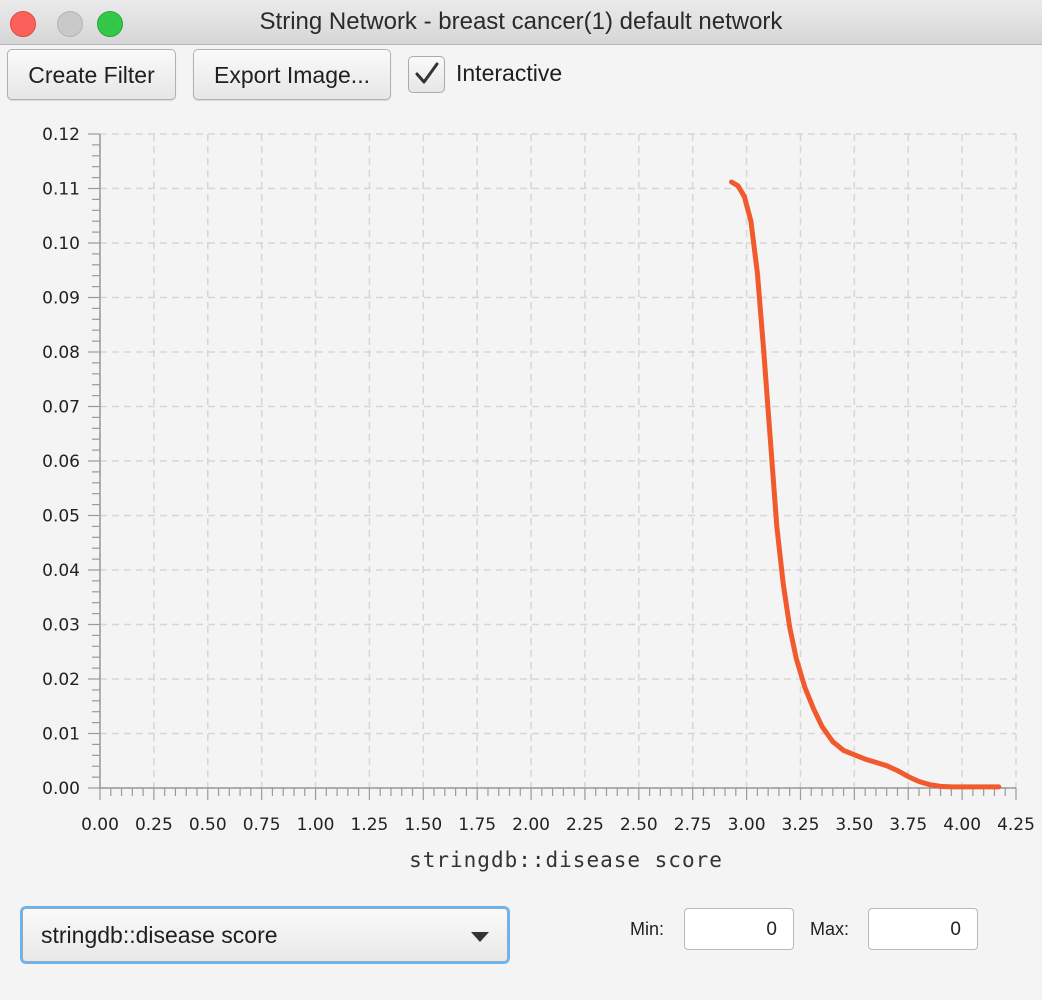  Describe the element at coordinates (854, 825) in the screenshot. I see `x-tick-label: 3.50` at that location.